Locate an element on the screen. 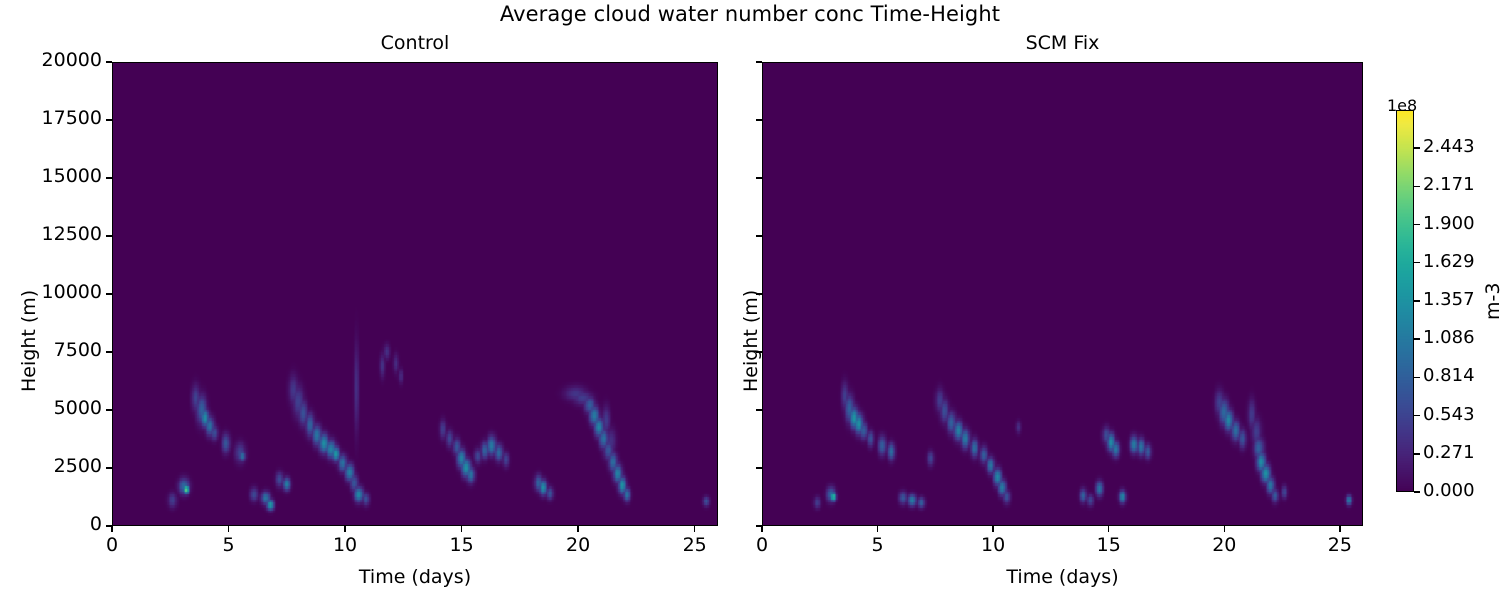  colorbar-tick-label-9: 2.443 is located at coordinates (1449, 147).